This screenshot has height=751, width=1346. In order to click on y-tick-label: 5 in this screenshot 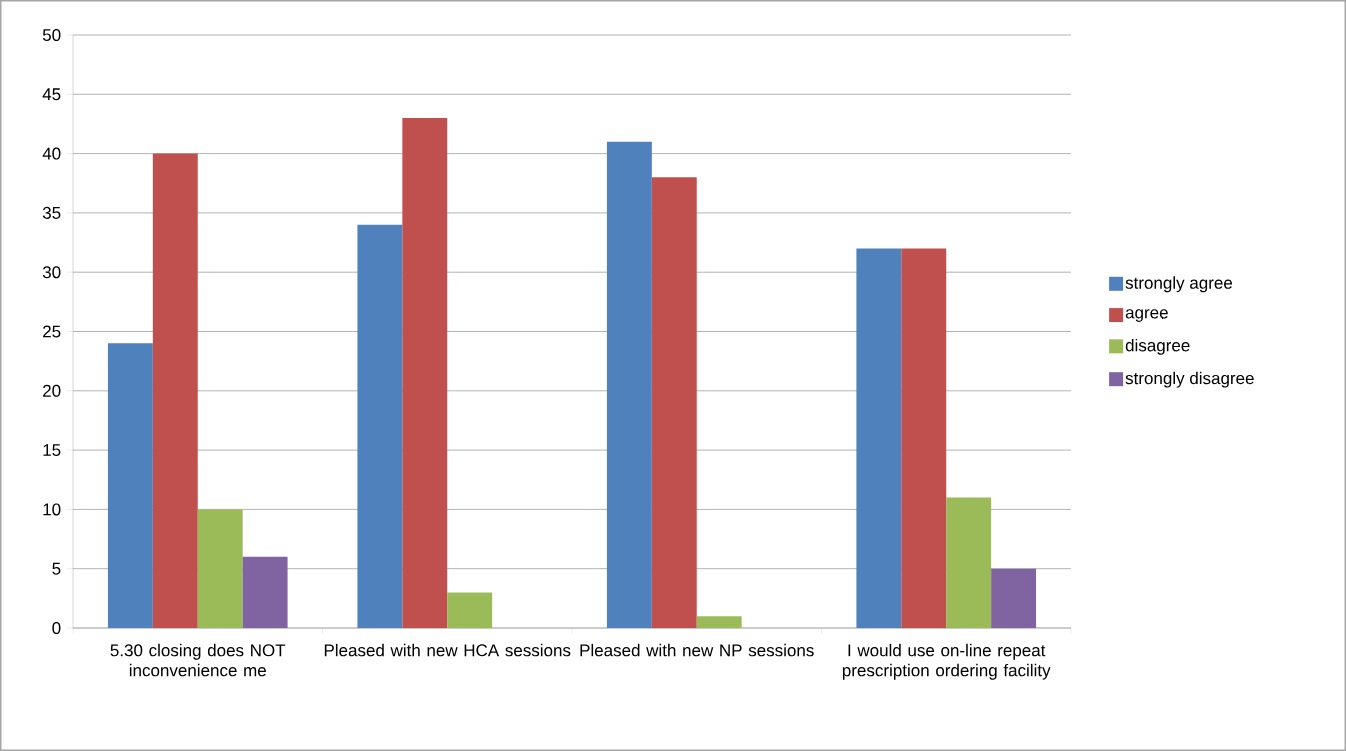, I will do `click(56, 568)`.